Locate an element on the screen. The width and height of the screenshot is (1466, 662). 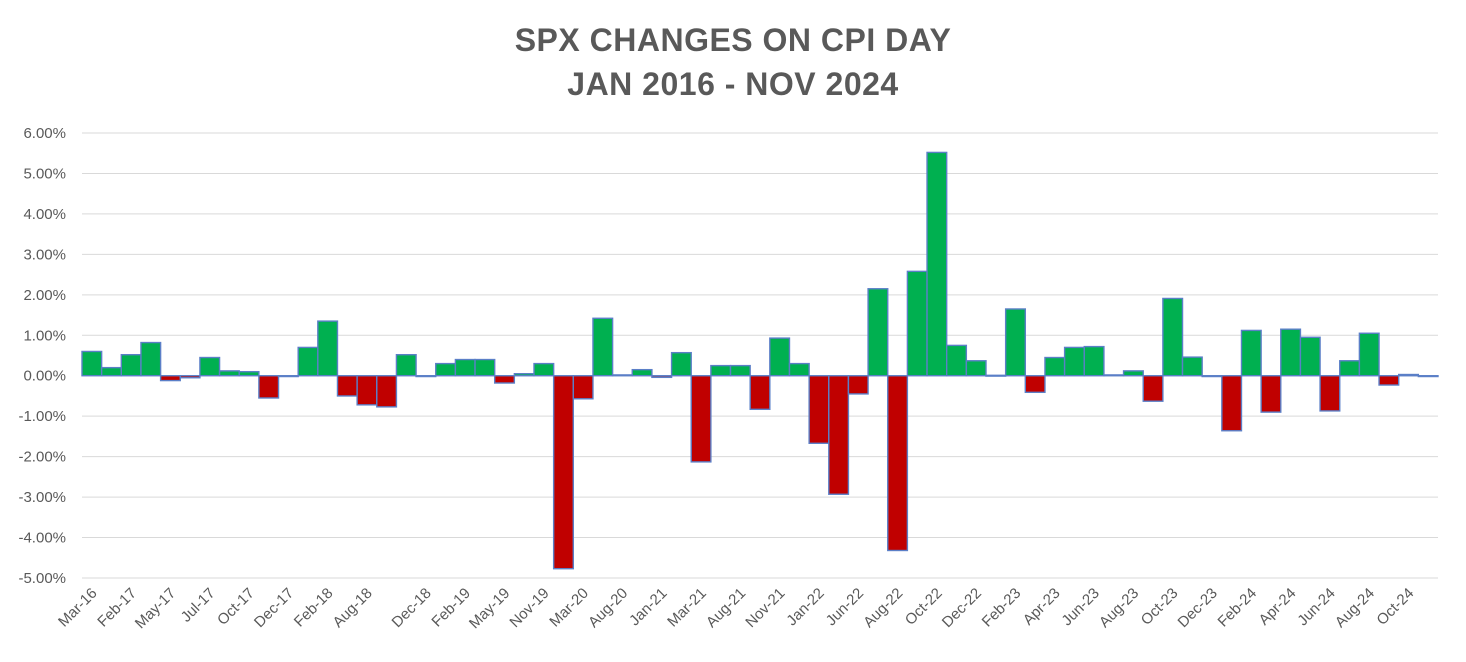
x-tick-label: Aug-22 is located at coordinates (883, 608).